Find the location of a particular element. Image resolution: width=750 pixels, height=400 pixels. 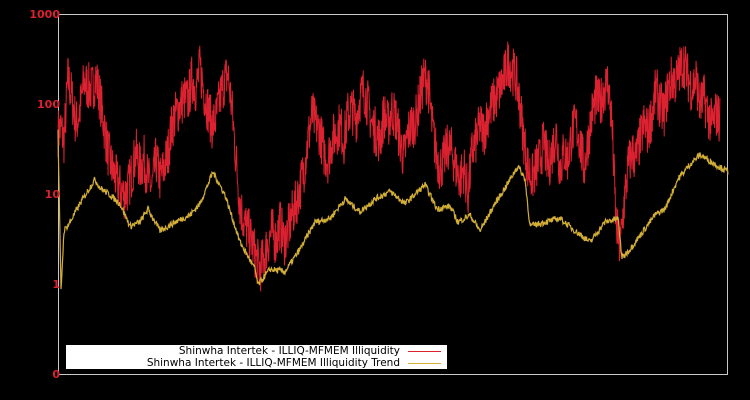

y-tick-1: 1 is located at coordinates (56, 284).